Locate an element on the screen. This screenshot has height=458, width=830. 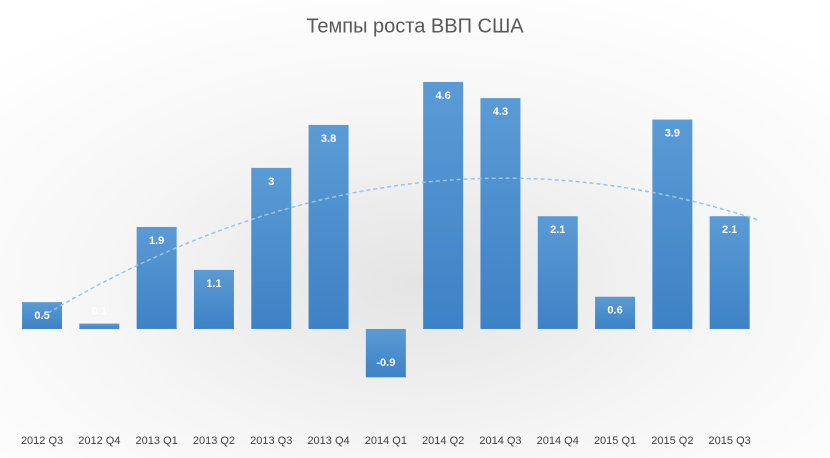
x-tick-label: 2015 Q2 is located at coordinates (672, 441).